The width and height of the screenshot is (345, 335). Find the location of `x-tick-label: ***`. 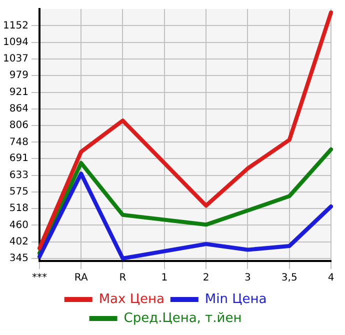

x-tick-label: *** is located at coordinates (39, 278).